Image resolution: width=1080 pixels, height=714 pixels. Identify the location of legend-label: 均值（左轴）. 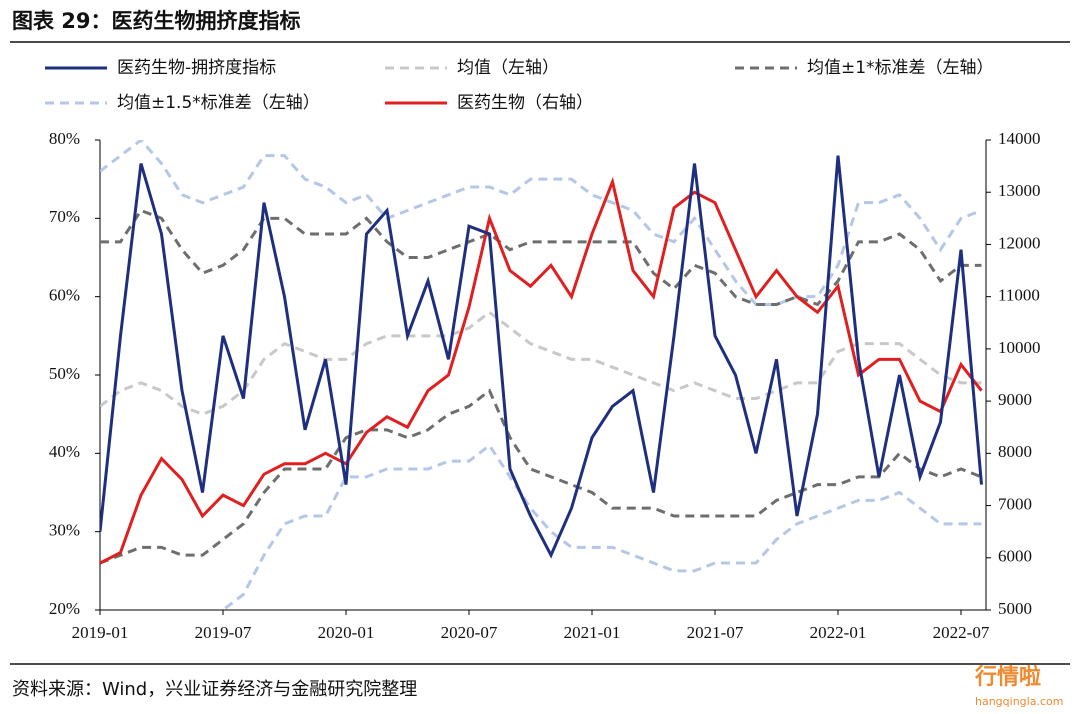
(508, 68).